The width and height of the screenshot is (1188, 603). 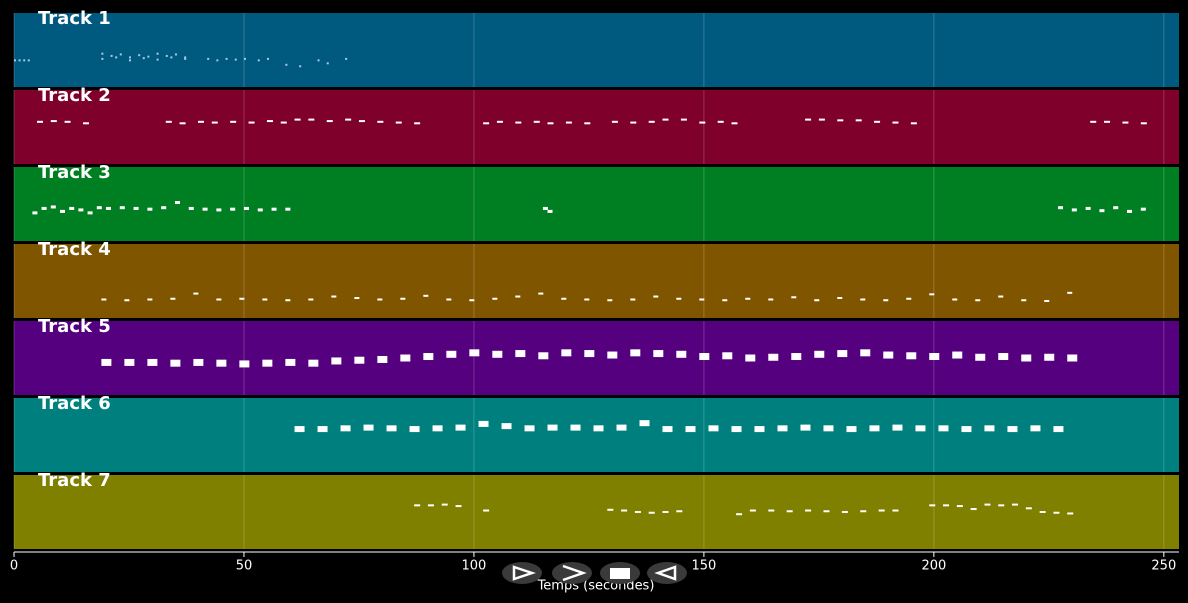 What do you see at coordinates (14, 566) in the screenshot?
I see `x-tick-label: 0` at bounding box center [14, 566].